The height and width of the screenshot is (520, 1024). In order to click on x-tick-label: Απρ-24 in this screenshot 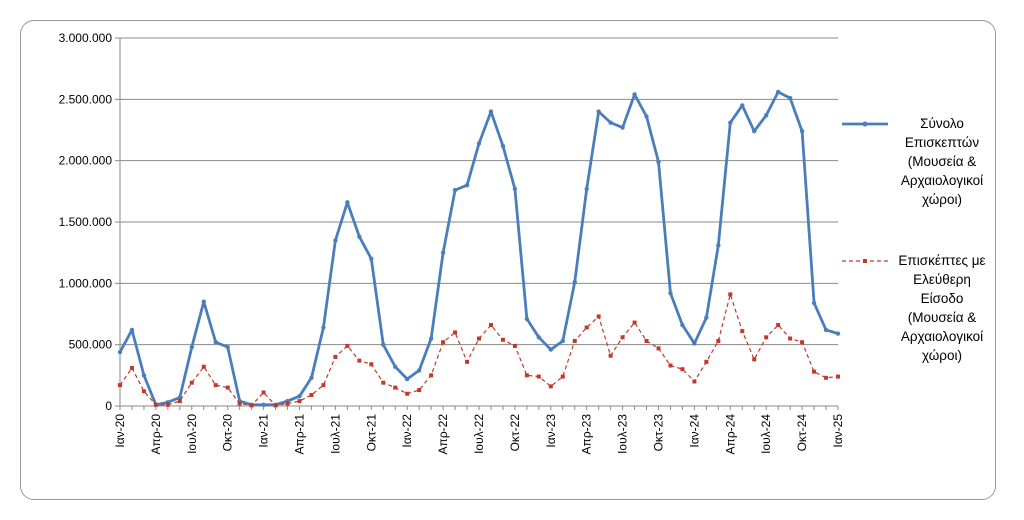, I will do `click(730, 434)`.